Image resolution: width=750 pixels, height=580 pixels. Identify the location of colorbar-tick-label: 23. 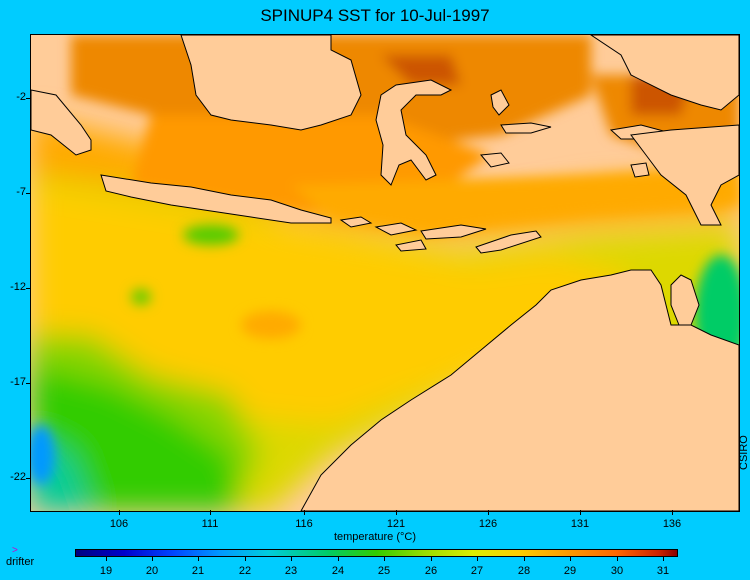
(291, 571).